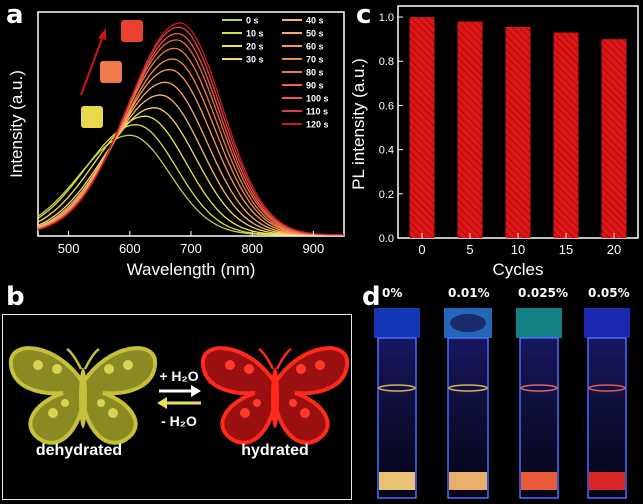 This screenshot has height=504, width=643. Describe the element at coordinates (179, 421) in the screenshot. I see `arrow-label-remove-water: - H₂O` at that location.